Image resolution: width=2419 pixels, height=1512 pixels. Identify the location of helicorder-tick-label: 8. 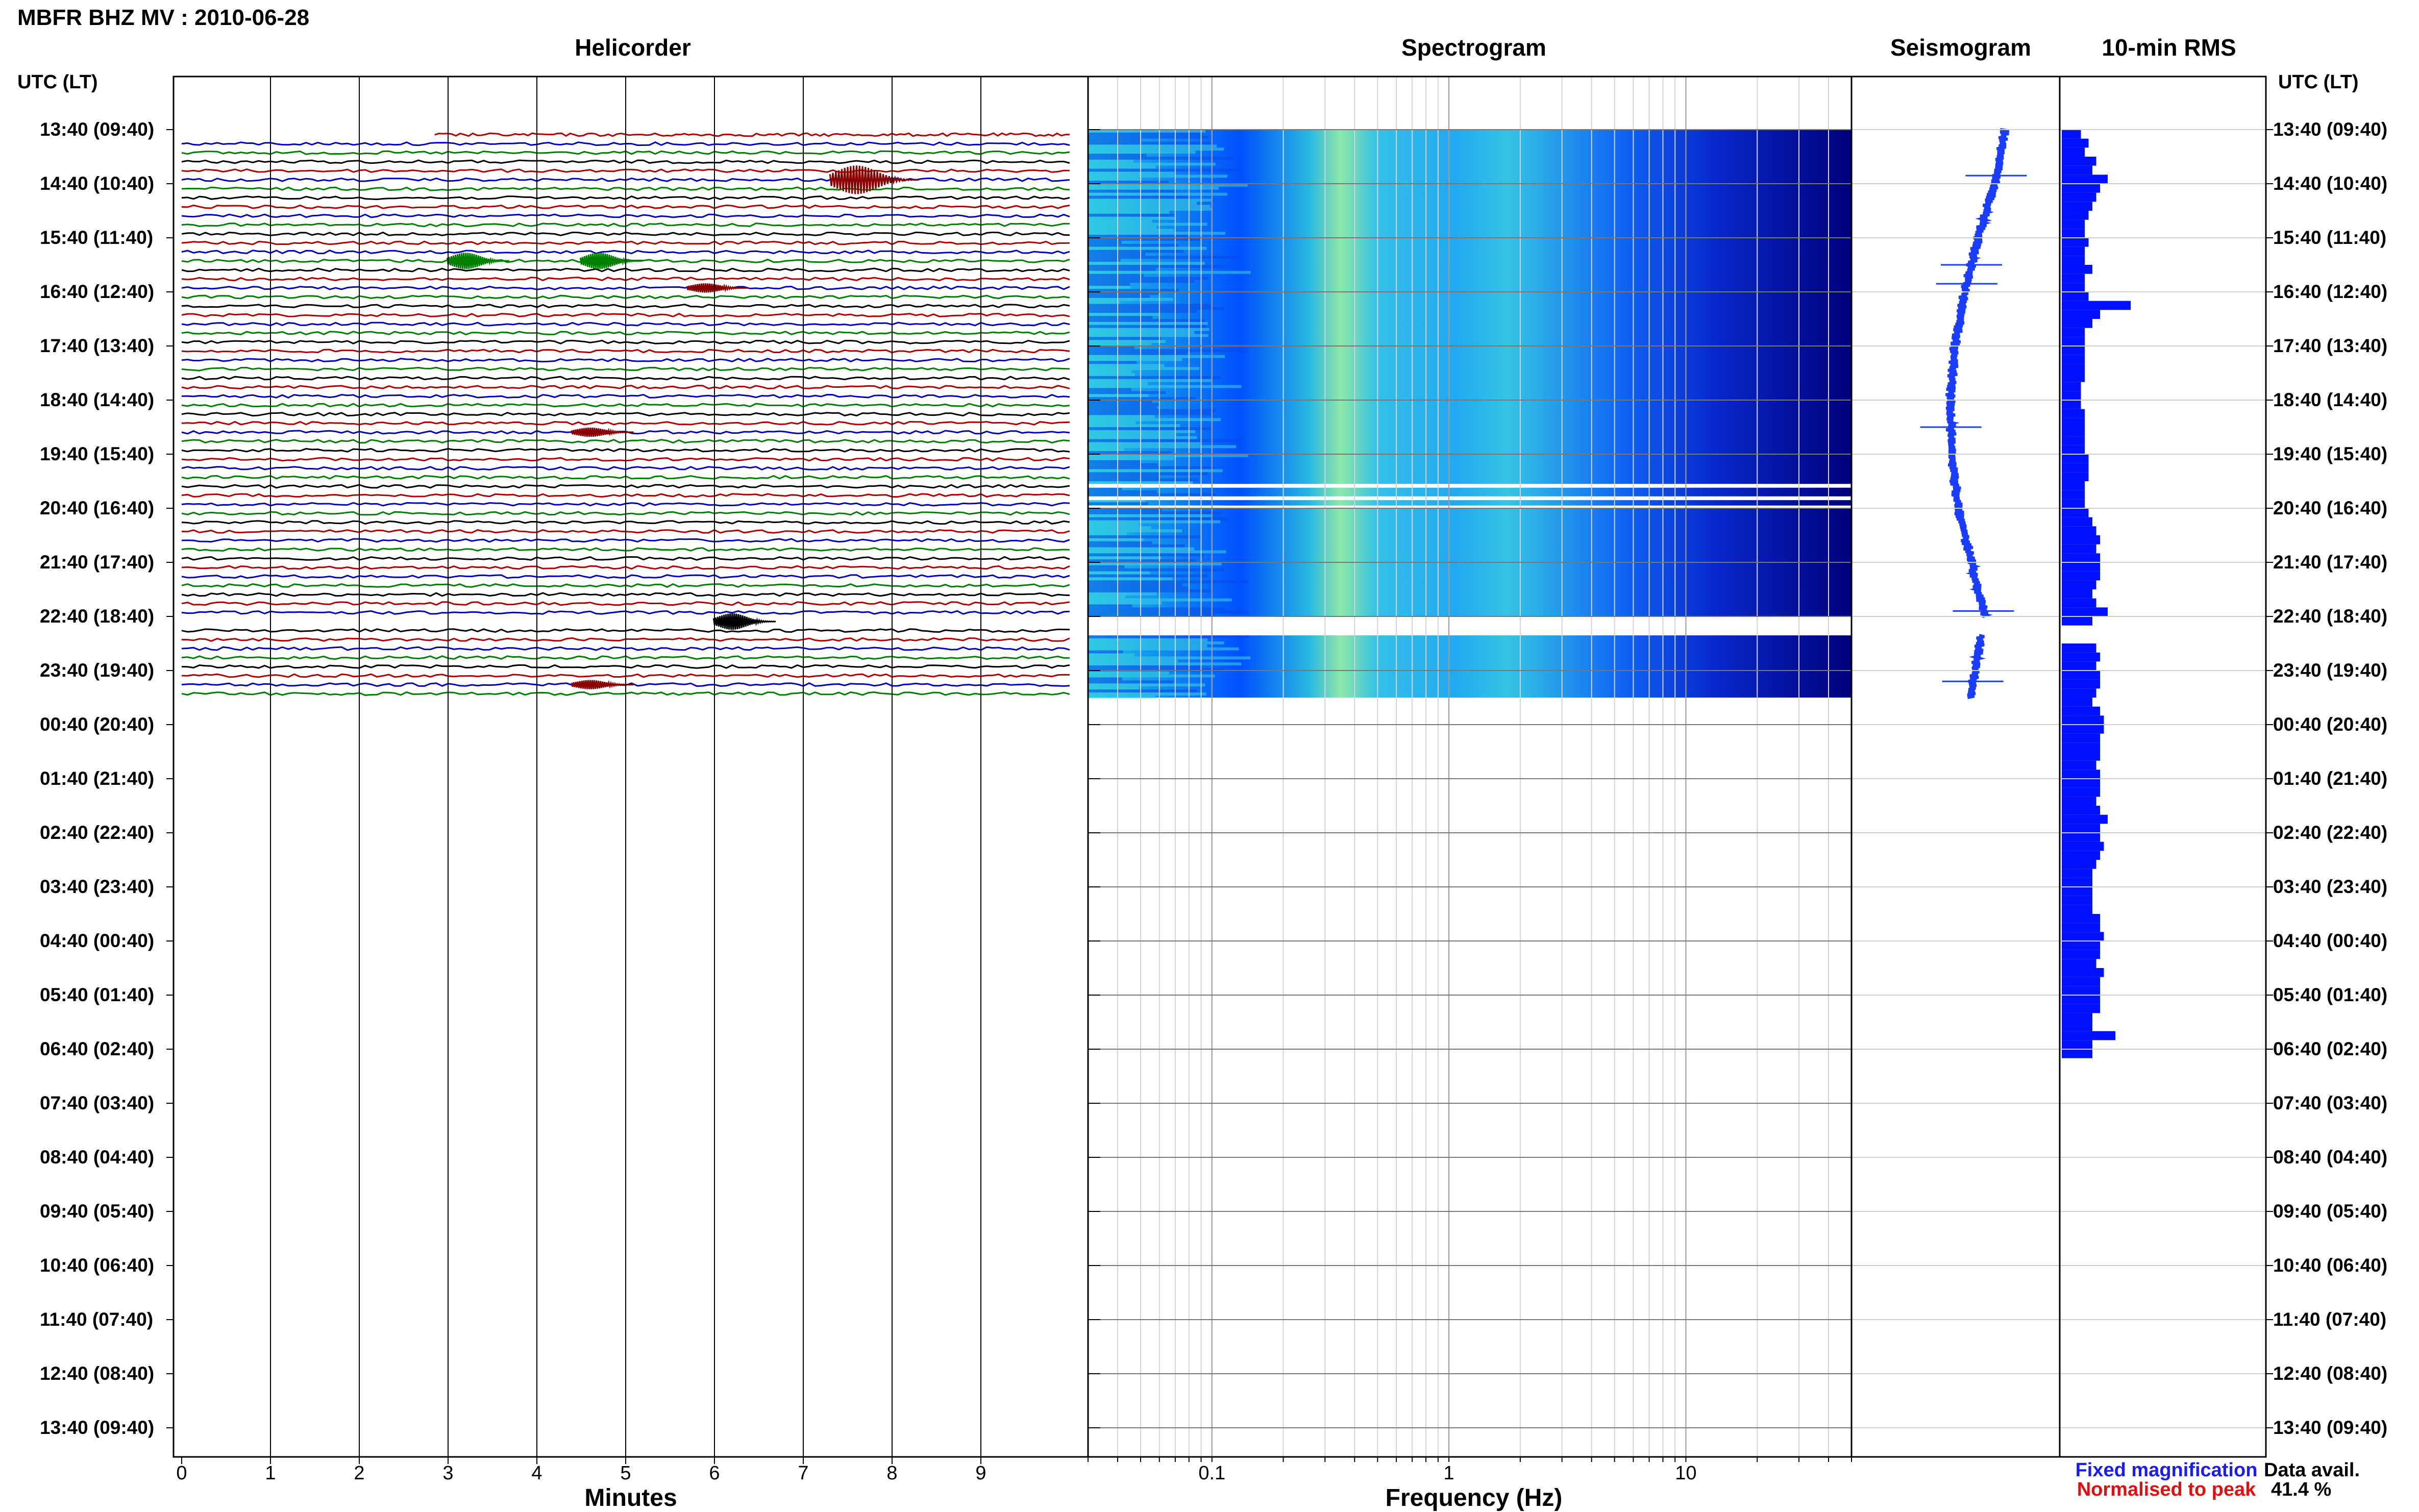
(892, 1473).